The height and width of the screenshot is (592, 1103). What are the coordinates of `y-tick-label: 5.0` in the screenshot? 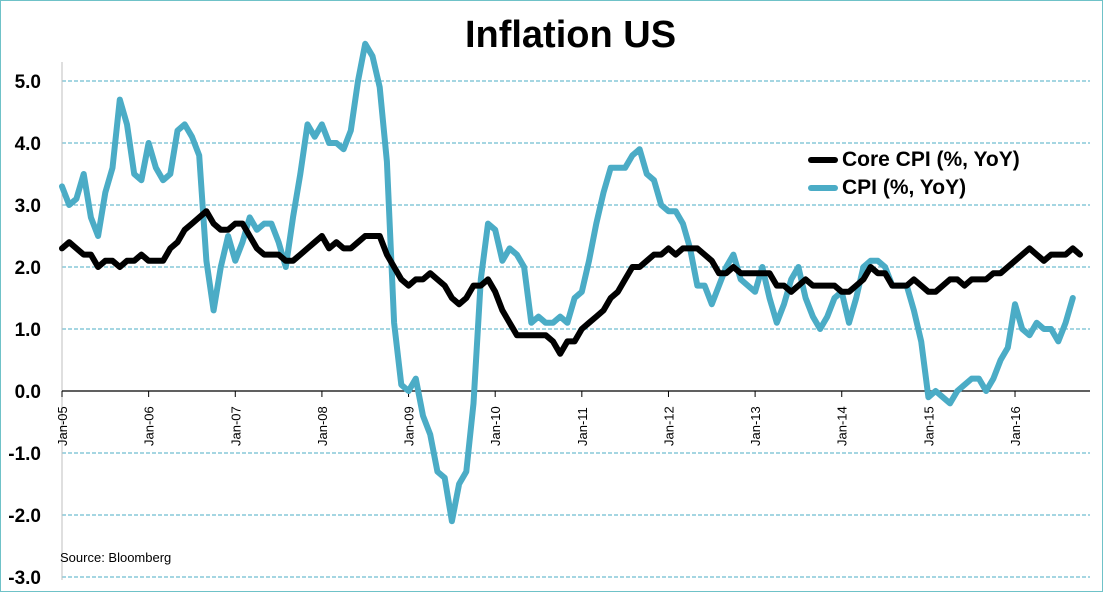 It's located at (28, 82).